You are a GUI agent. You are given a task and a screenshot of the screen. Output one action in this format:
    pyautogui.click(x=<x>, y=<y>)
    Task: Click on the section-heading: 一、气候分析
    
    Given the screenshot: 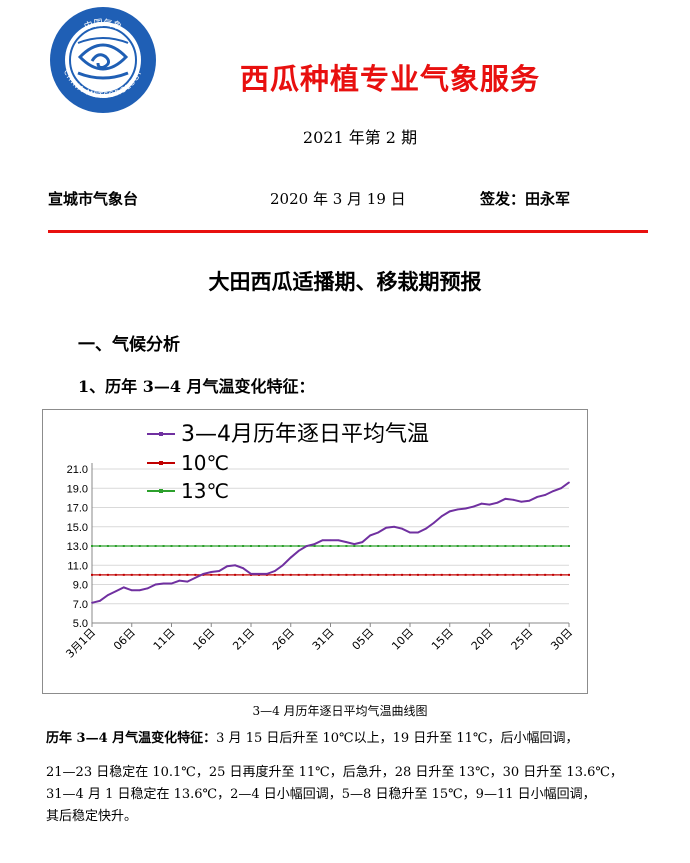 What is the action you would take?
    pyautogui.click(x=129, y=345)
    